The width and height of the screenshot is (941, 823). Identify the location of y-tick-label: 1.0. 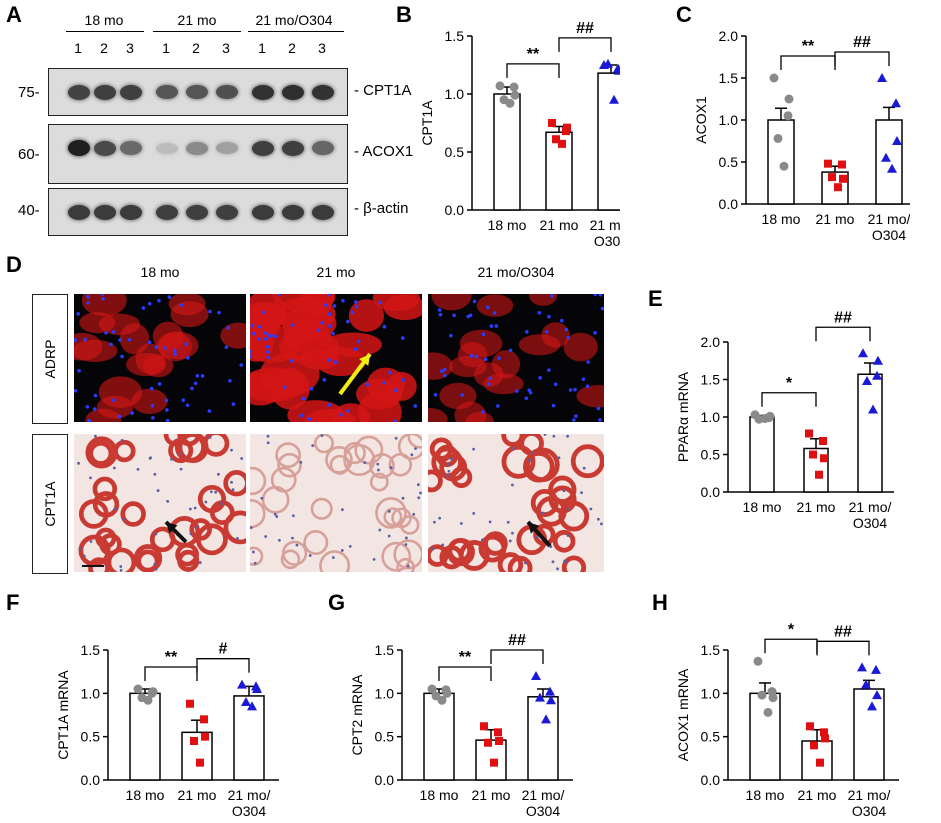
(711, 417).